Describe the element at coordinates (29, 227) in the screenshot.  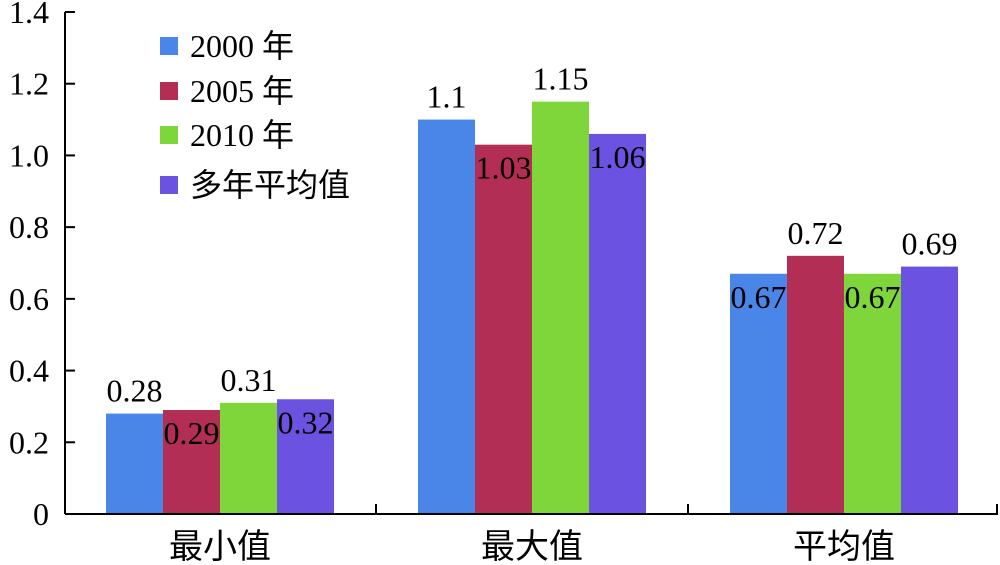
I see `y-tick-label: 0.8` at that location.